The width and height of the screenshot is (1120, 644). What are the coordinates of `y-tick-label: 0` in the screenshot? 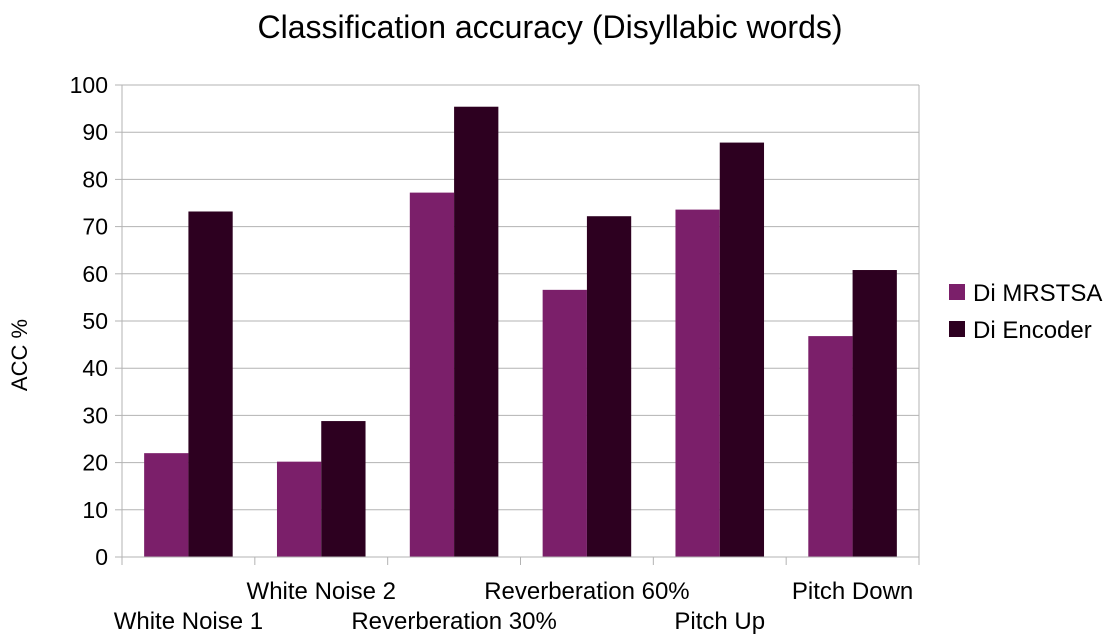 It's located at (101, 557).